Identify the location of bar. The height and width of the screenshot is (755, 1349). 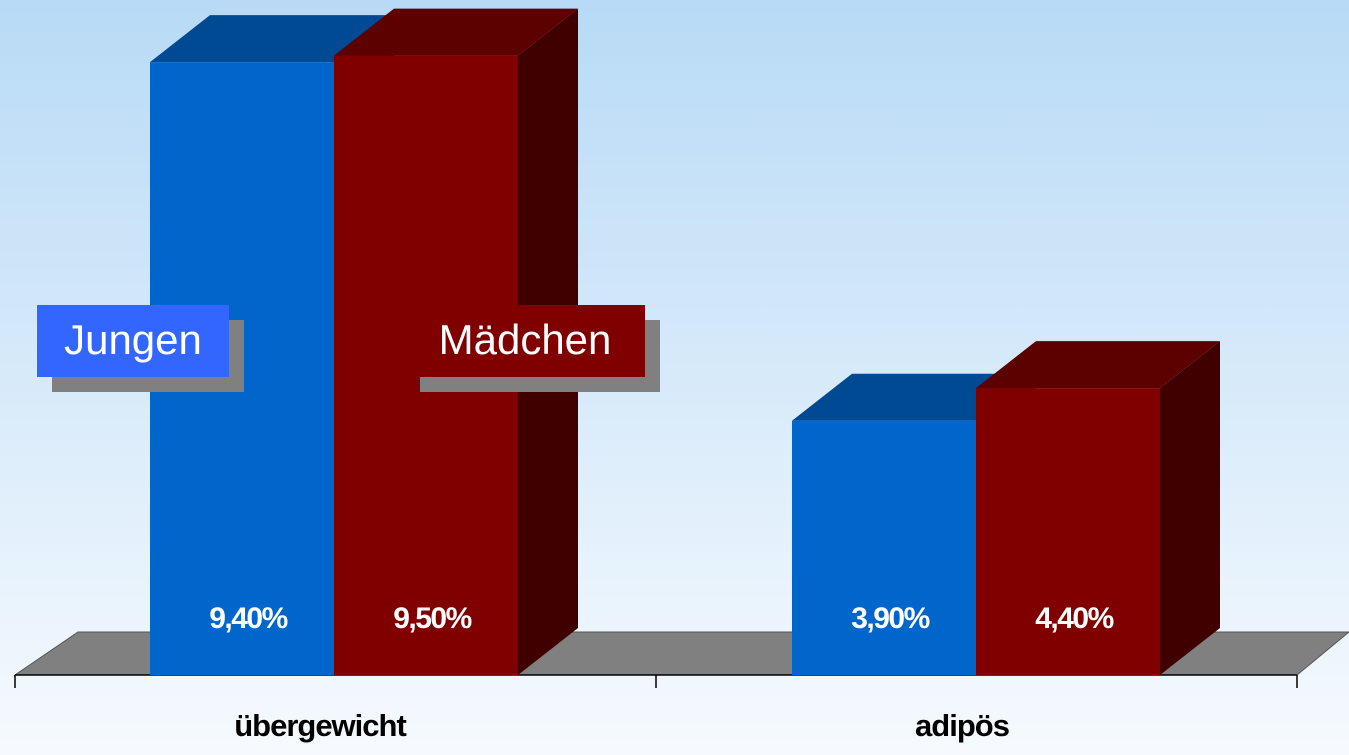
(1098, 508).